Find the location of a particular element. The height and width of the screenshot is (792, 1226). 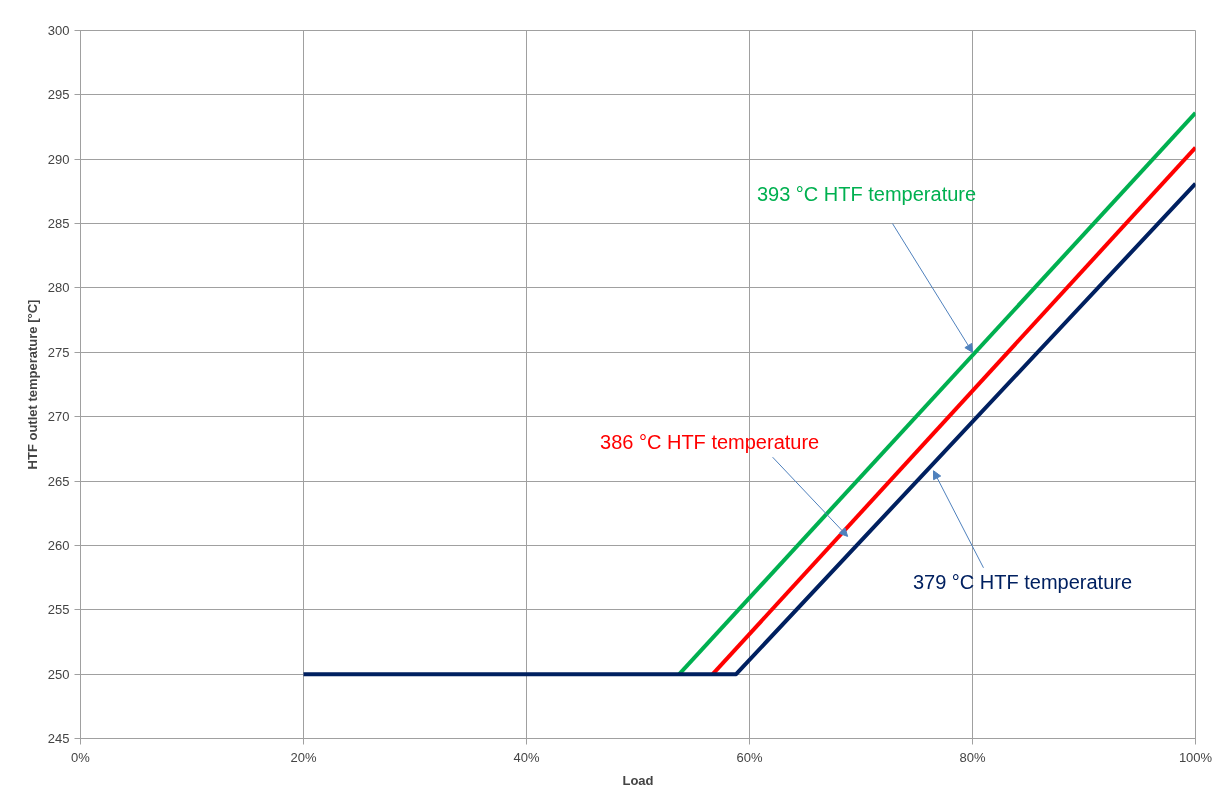

y-tick-label: 260 is located at coordinates (58, 545).